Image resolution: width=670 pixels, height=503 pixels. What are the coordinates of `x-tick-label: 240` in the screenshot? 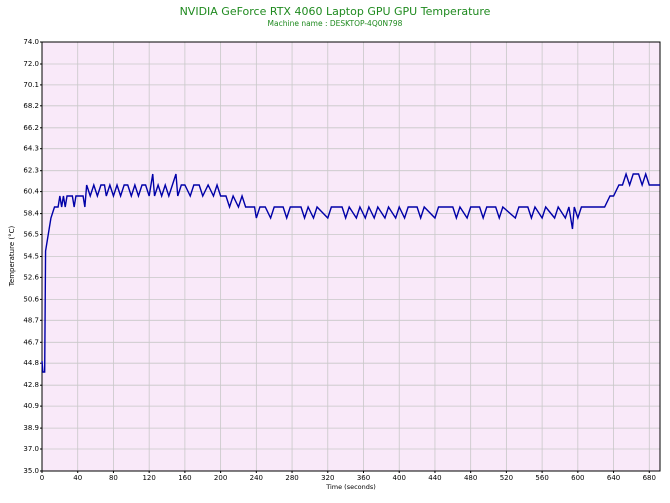 It's located at (256, 478).